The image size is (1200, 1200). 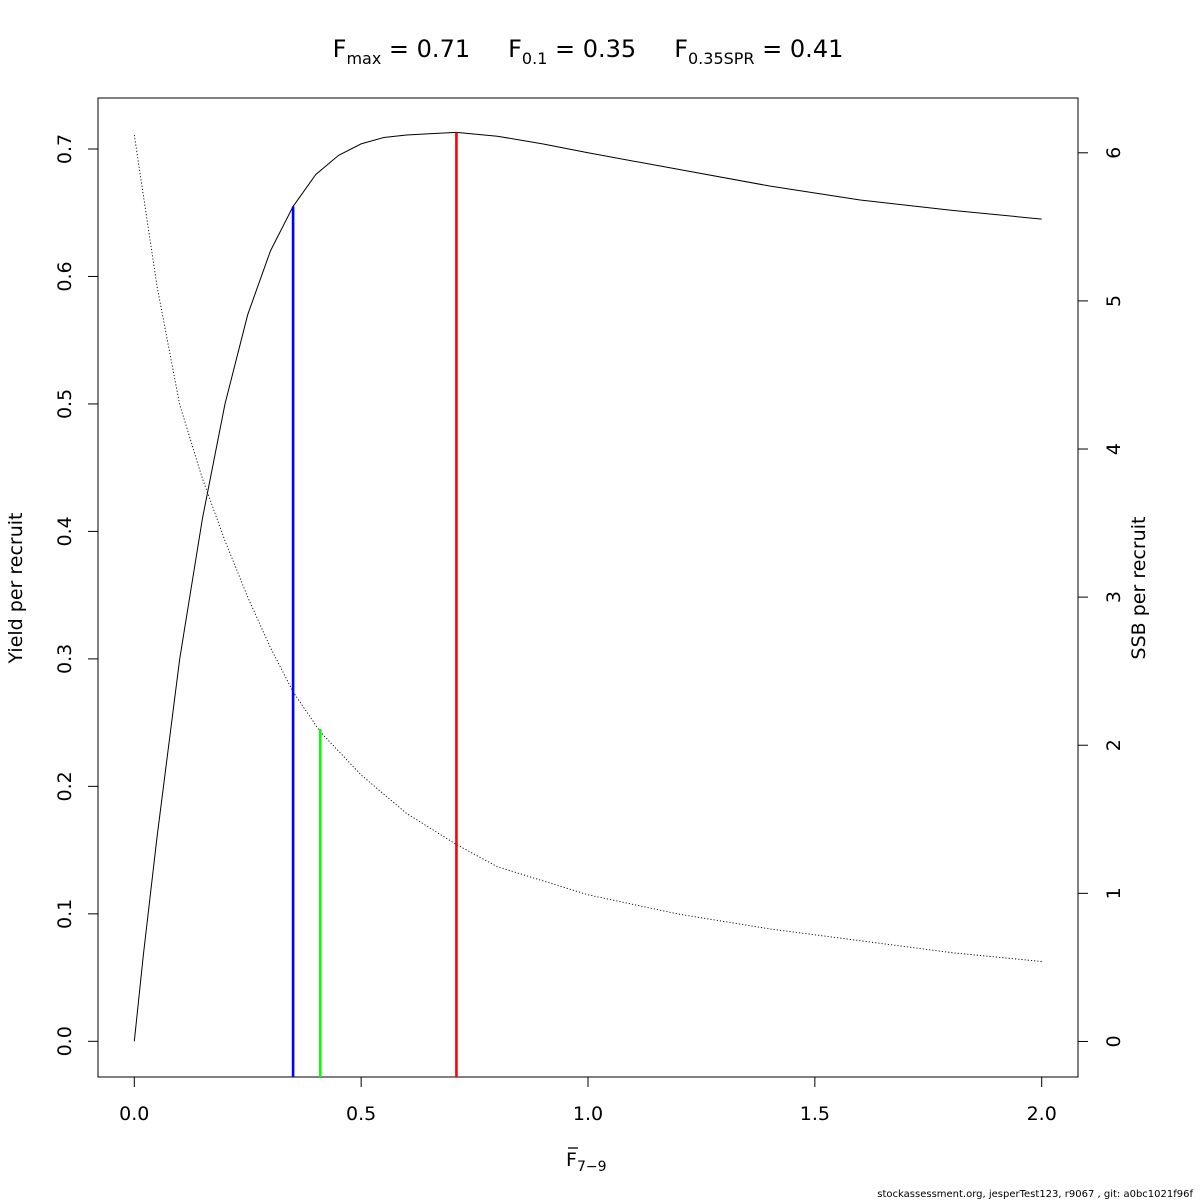 I want to click on x-tick-label: 0.0, so click(x=134, y=1114).